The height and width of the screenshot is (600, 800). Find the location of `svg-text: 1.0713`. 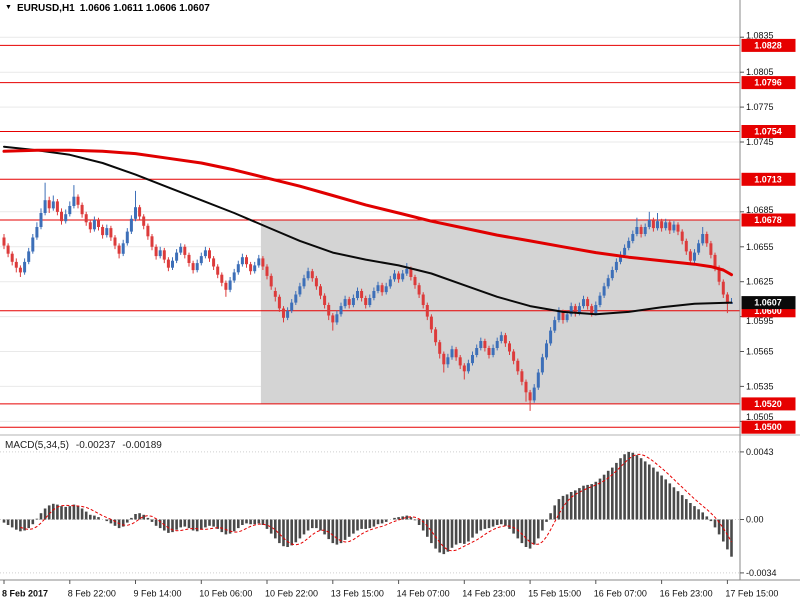

svg-text: 1.0713 is located at coordinates (768, 179).